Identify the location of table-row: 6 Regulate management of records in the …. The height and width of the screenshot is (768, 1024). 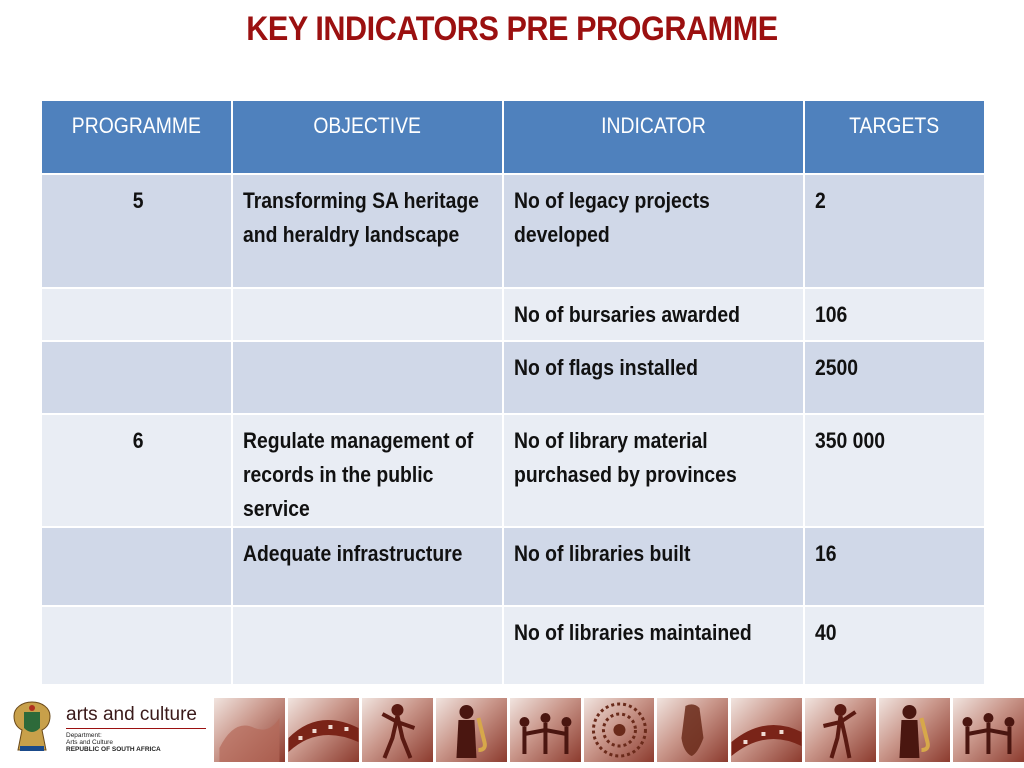
(513, 470).